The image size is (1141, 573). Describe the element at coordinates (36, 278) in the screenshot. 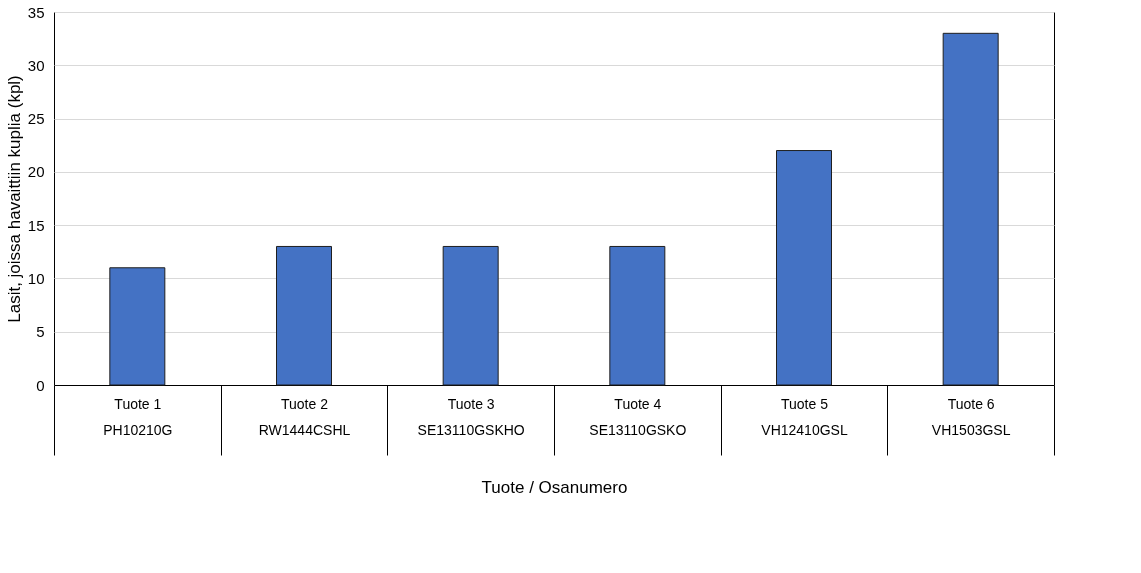

I see `y-tick-label: 10` at that location.